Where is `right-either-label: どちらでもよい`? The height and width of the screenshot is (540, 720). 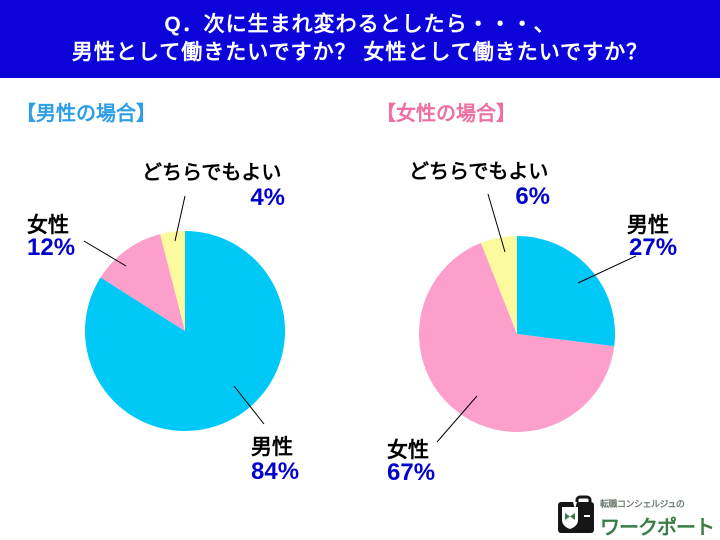
right-either-label: どちらでもよい is located at coordinates (479, 172).